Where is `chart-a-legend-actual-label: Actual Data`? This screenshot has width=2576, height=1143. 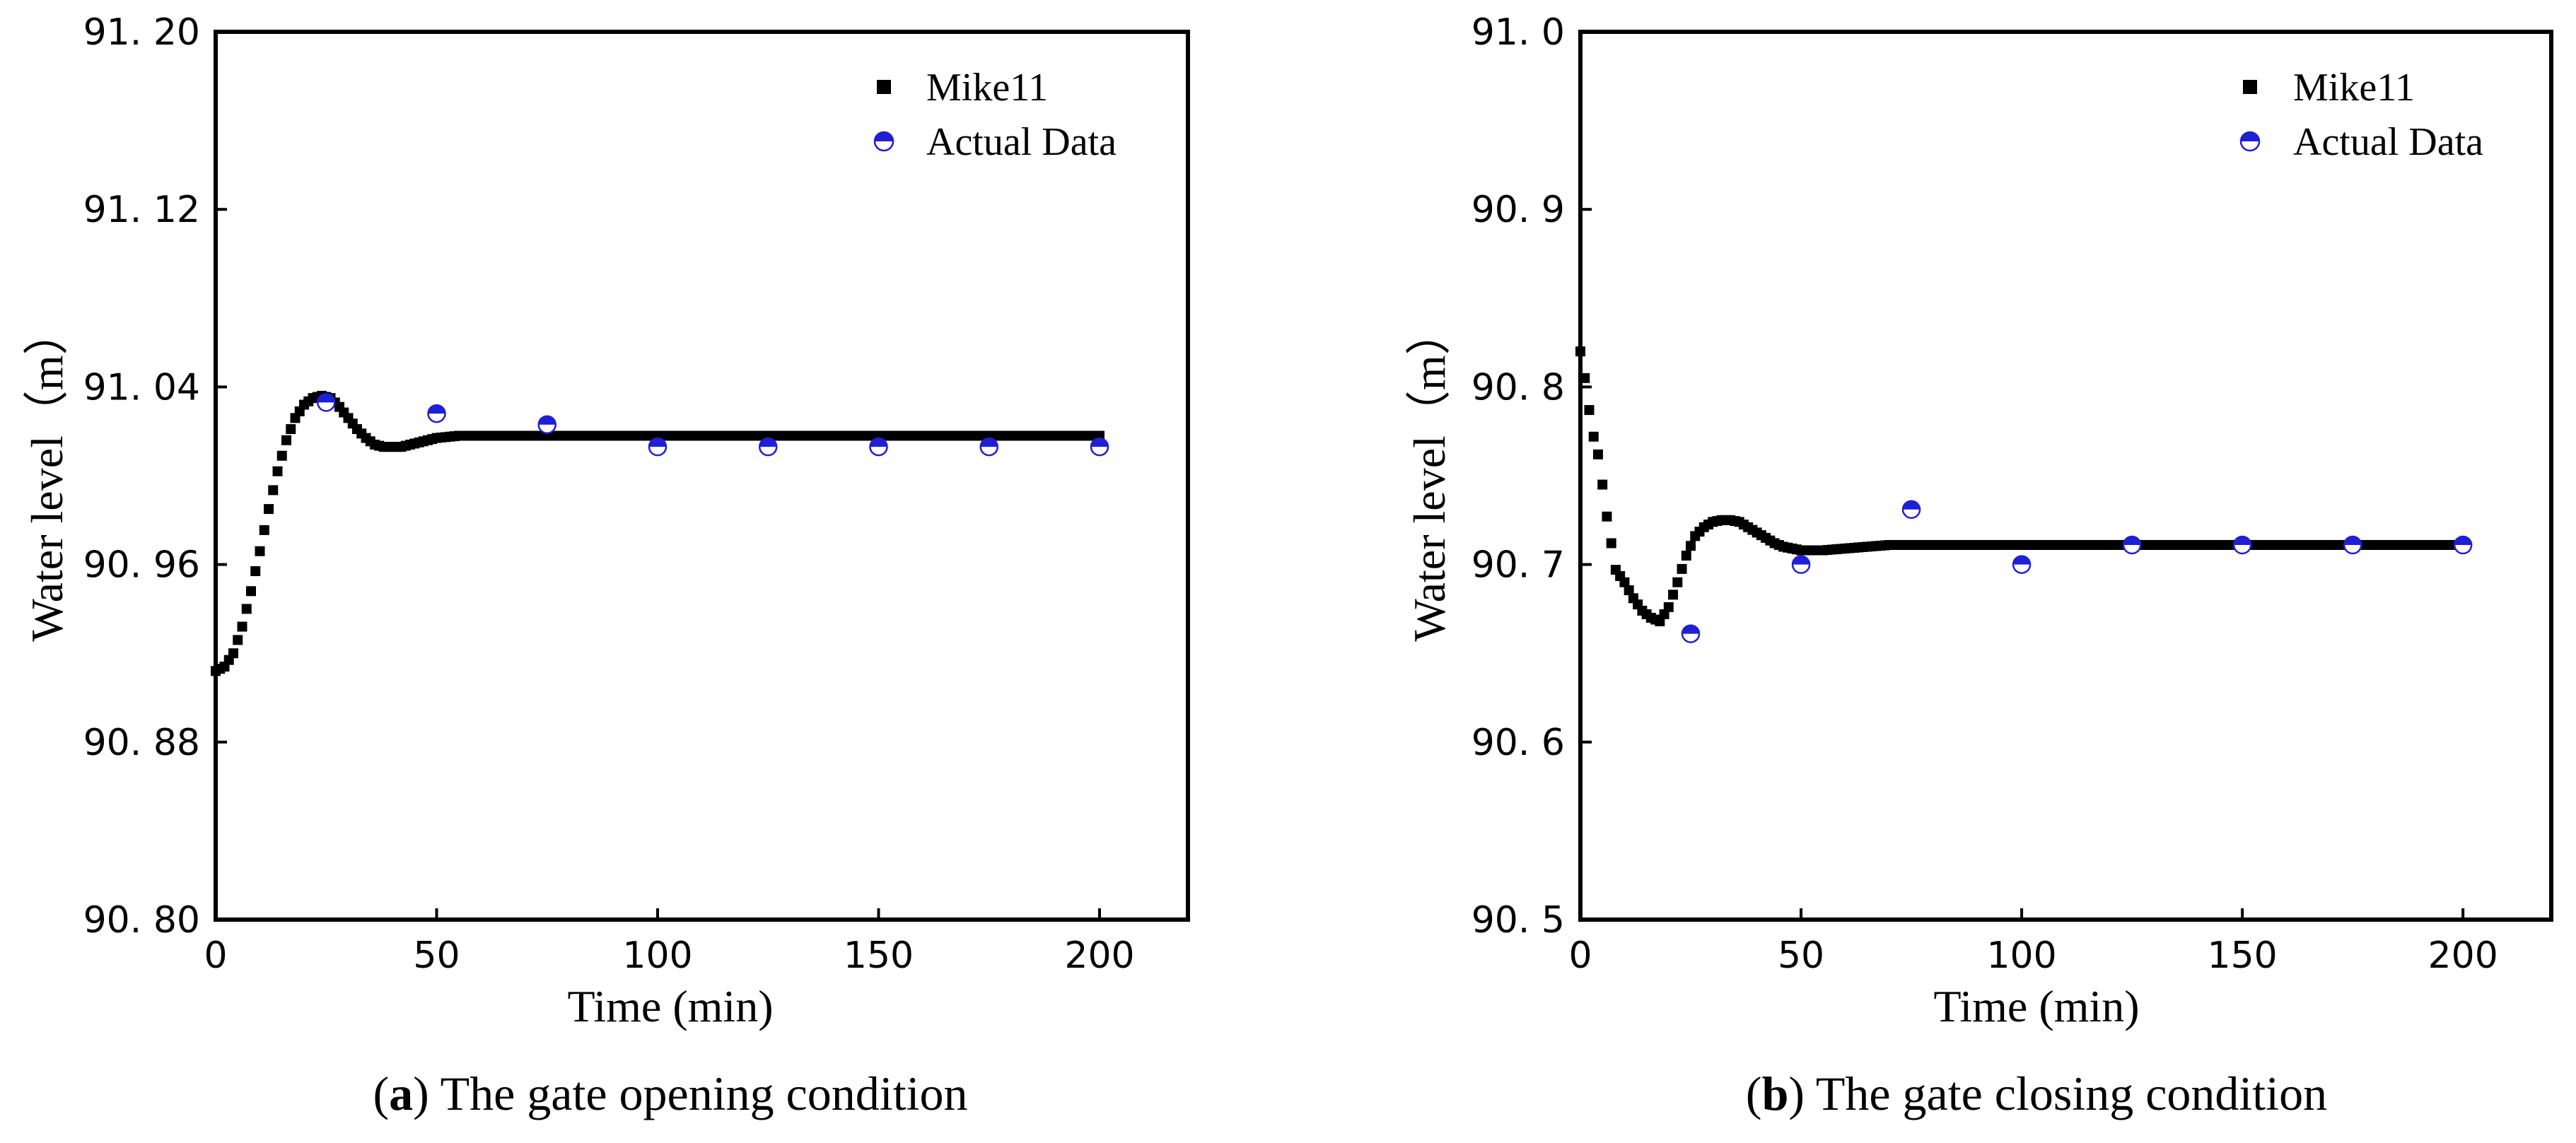
chart-a-legend-actual-label: Actual Data is located at coordinates (1021, 142).